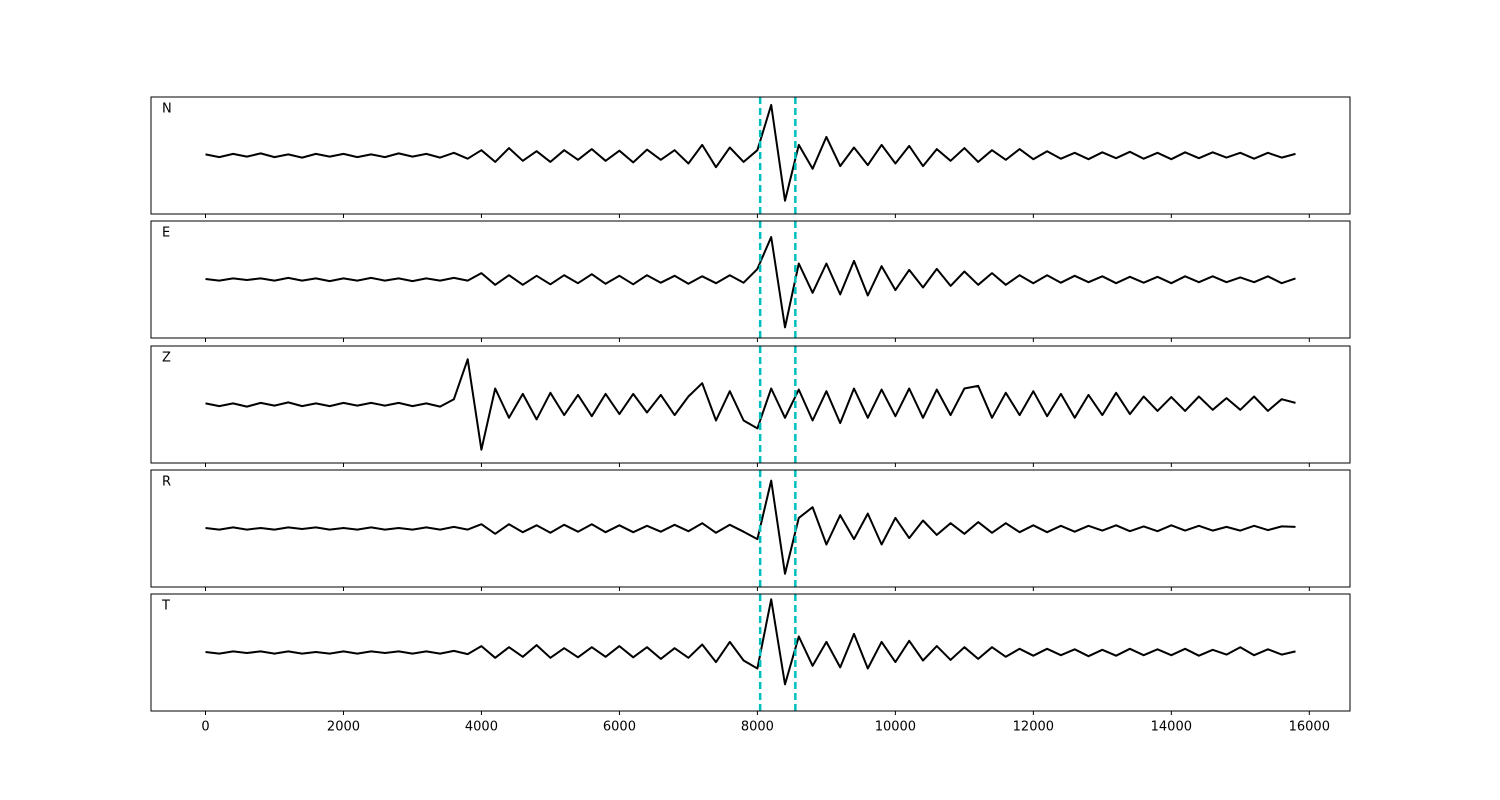  I want to click on panel-label: N, so click(167, 109).